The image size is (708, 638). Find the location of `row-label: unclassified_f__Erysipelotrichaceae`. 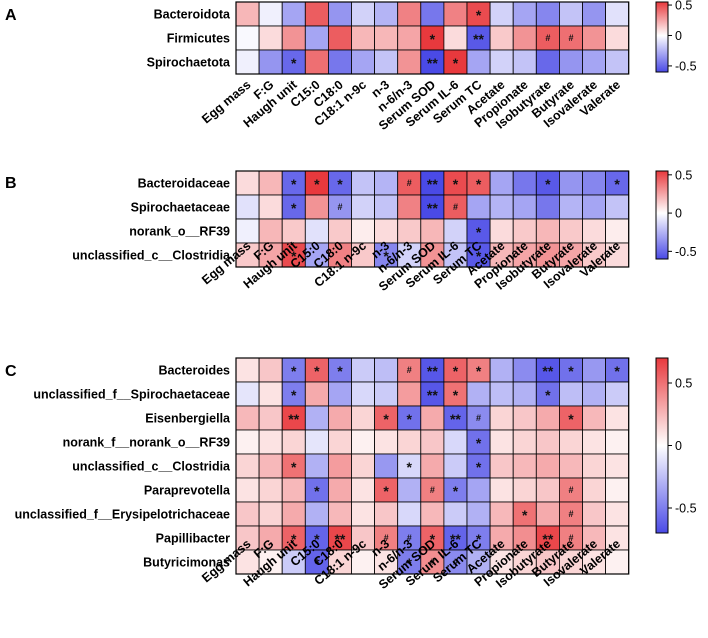

row-label: unclassified_f__Erysipelotrichaceae is located at coordinates (122, 515).